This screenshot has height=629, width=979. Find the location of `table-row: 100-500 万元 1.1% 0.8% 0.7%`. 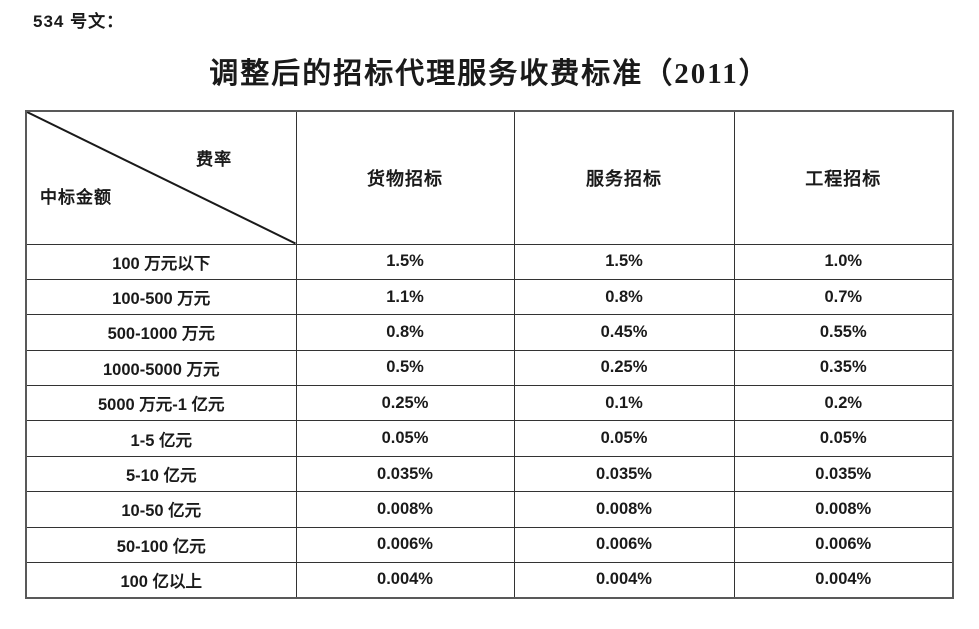

table-row: 100-500 万元 1.1% 0.8% 0.7% is located at coordinates (489, 297).